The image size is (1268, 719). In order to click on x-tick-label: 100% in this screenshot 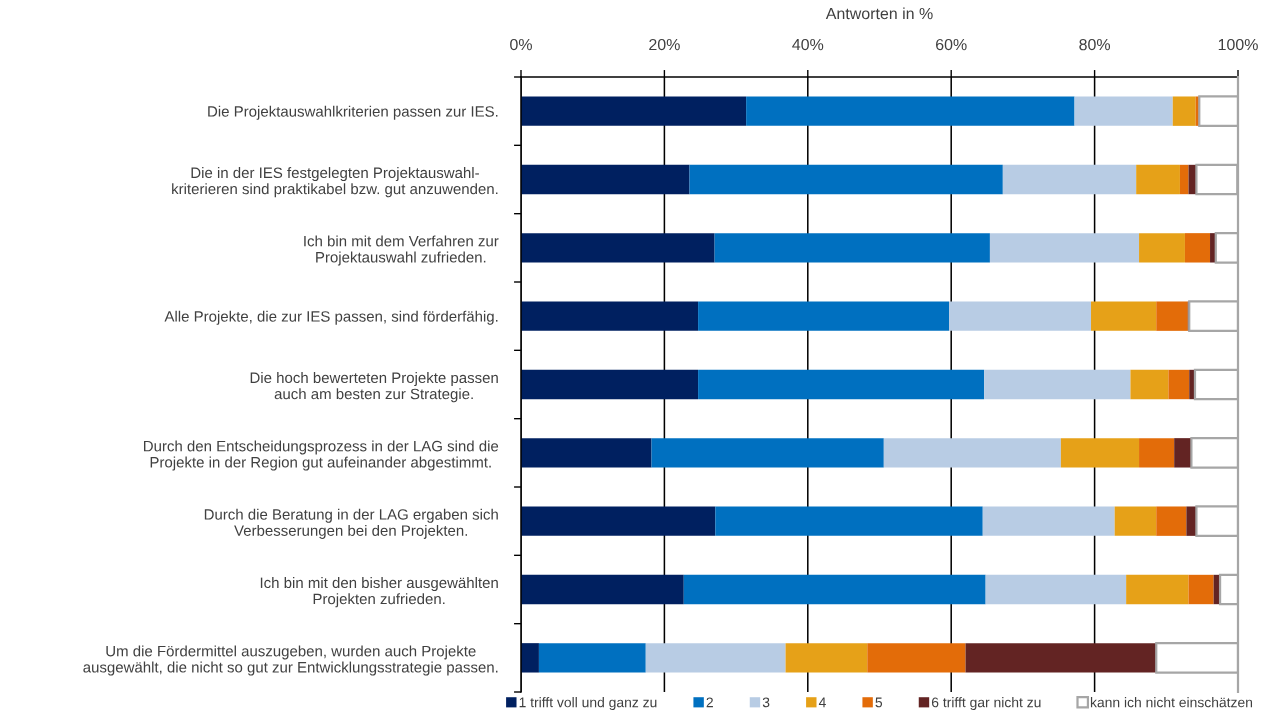, I will do `click(1238, 44)`.